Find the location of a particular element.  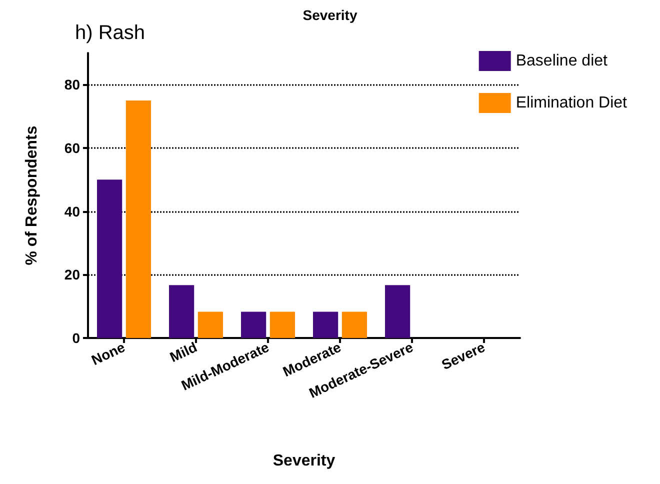

chart-title: h) Rash is located at coordinates (110, 33).